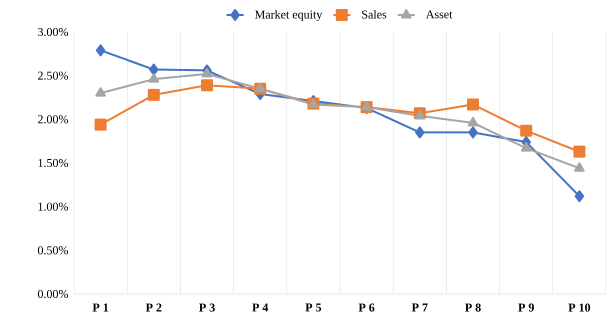 The image size is (616, 327). I want to click on y-tick-label: 1.50%, so click(53, 163).